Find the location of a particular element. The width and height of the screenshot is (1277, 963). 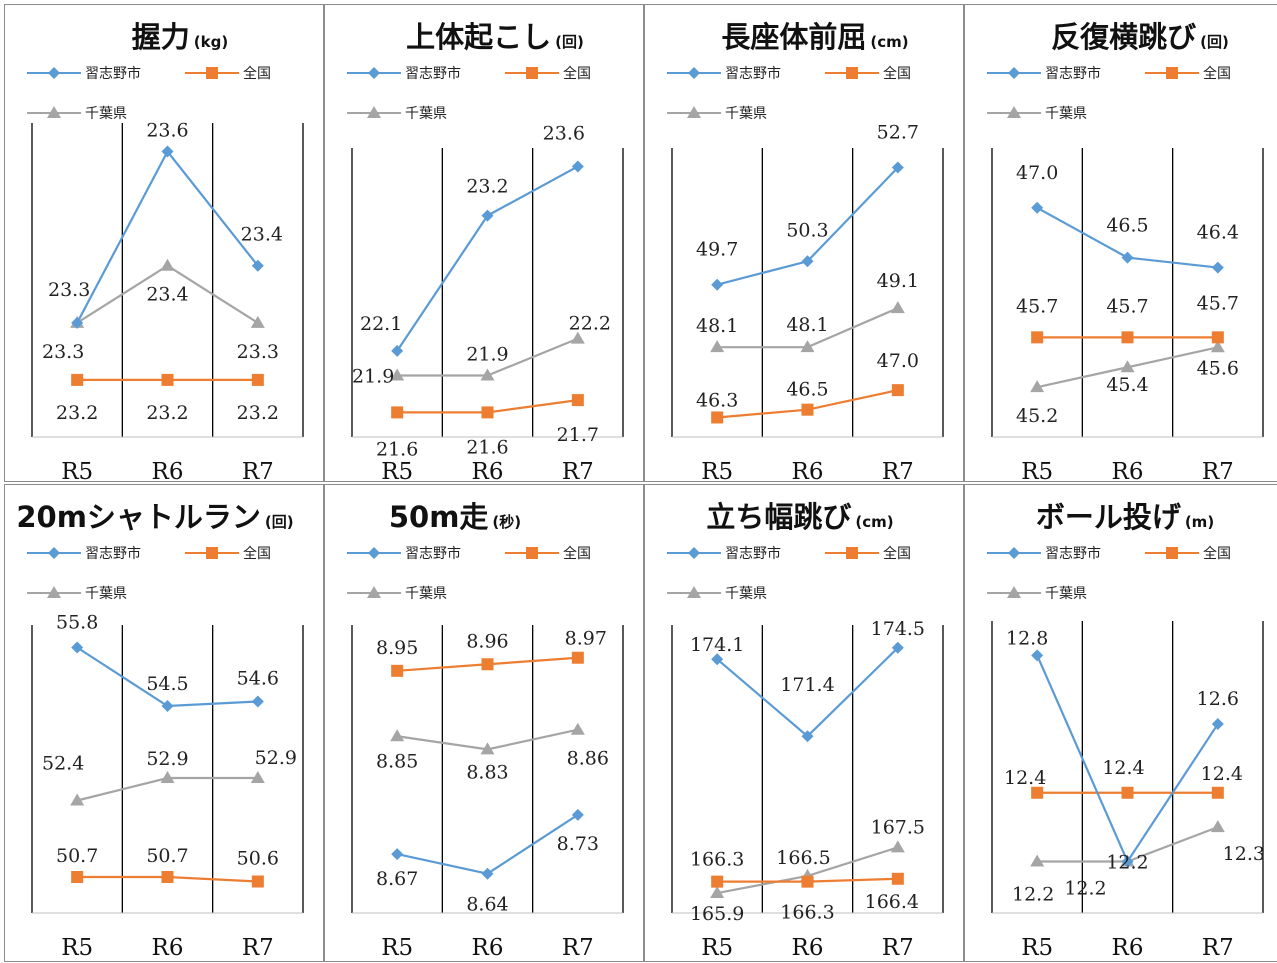

chart-title-main: 20mシャトルラン is located at coordinates (138, 517).